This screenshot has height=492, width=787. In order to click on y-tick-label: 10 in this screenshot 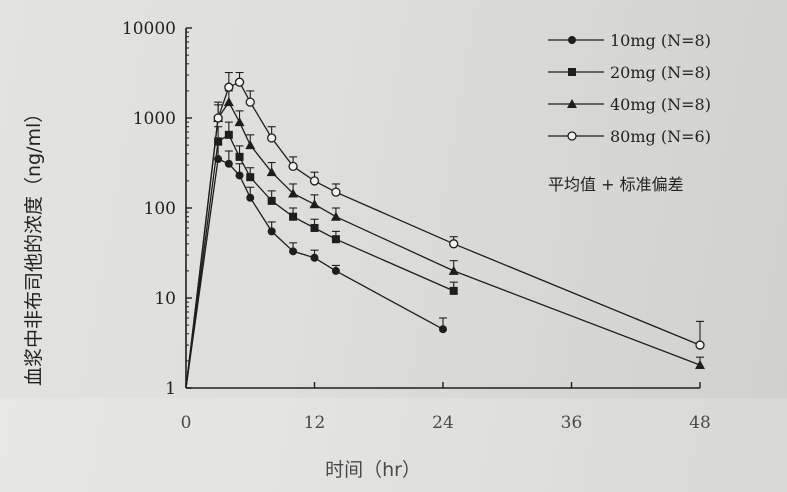, I will do `click(165, 299)`.